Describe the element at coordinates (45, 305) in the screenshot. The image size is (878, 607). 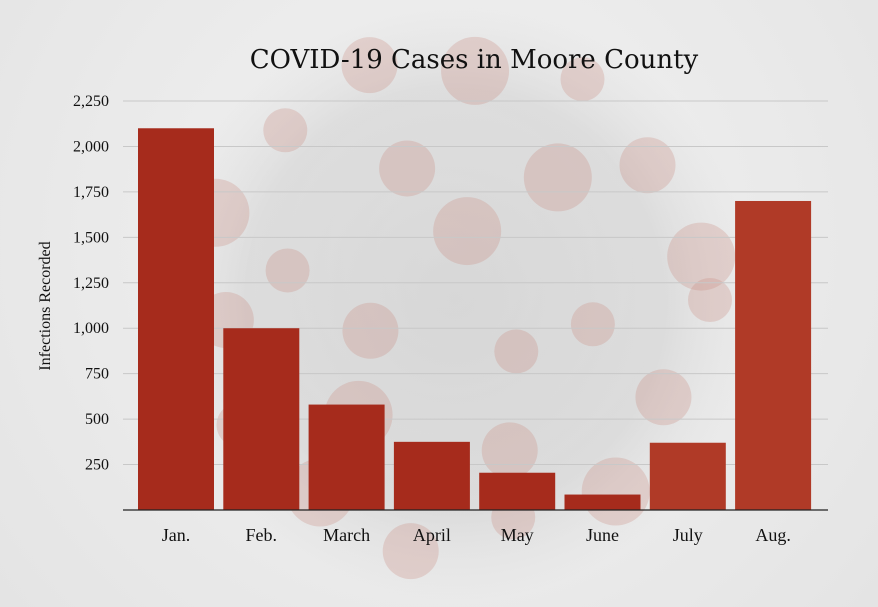
I see `y-axis-title: Infections Recorded` at that location.